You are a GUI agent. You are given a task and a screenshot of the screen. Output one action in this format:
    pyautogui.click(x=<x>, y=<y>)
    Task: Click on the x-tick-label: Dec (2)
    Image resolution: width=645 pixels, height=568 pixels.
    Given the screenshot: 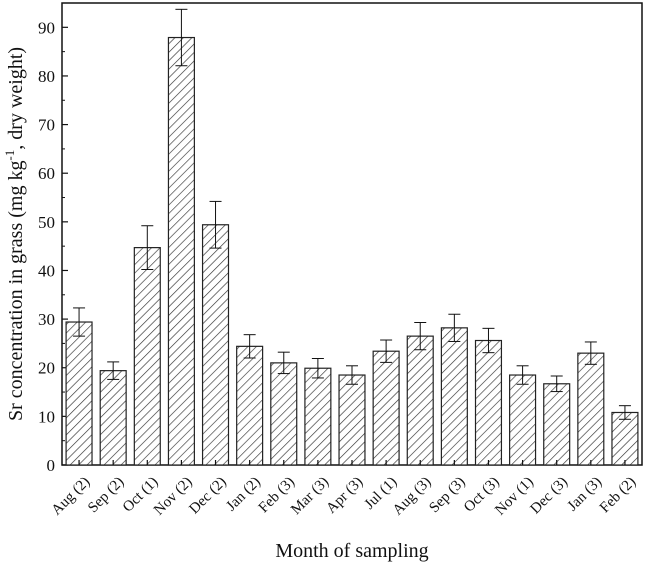 What is the action you would take?
    pyautogui.click(x=207, y=495)
    